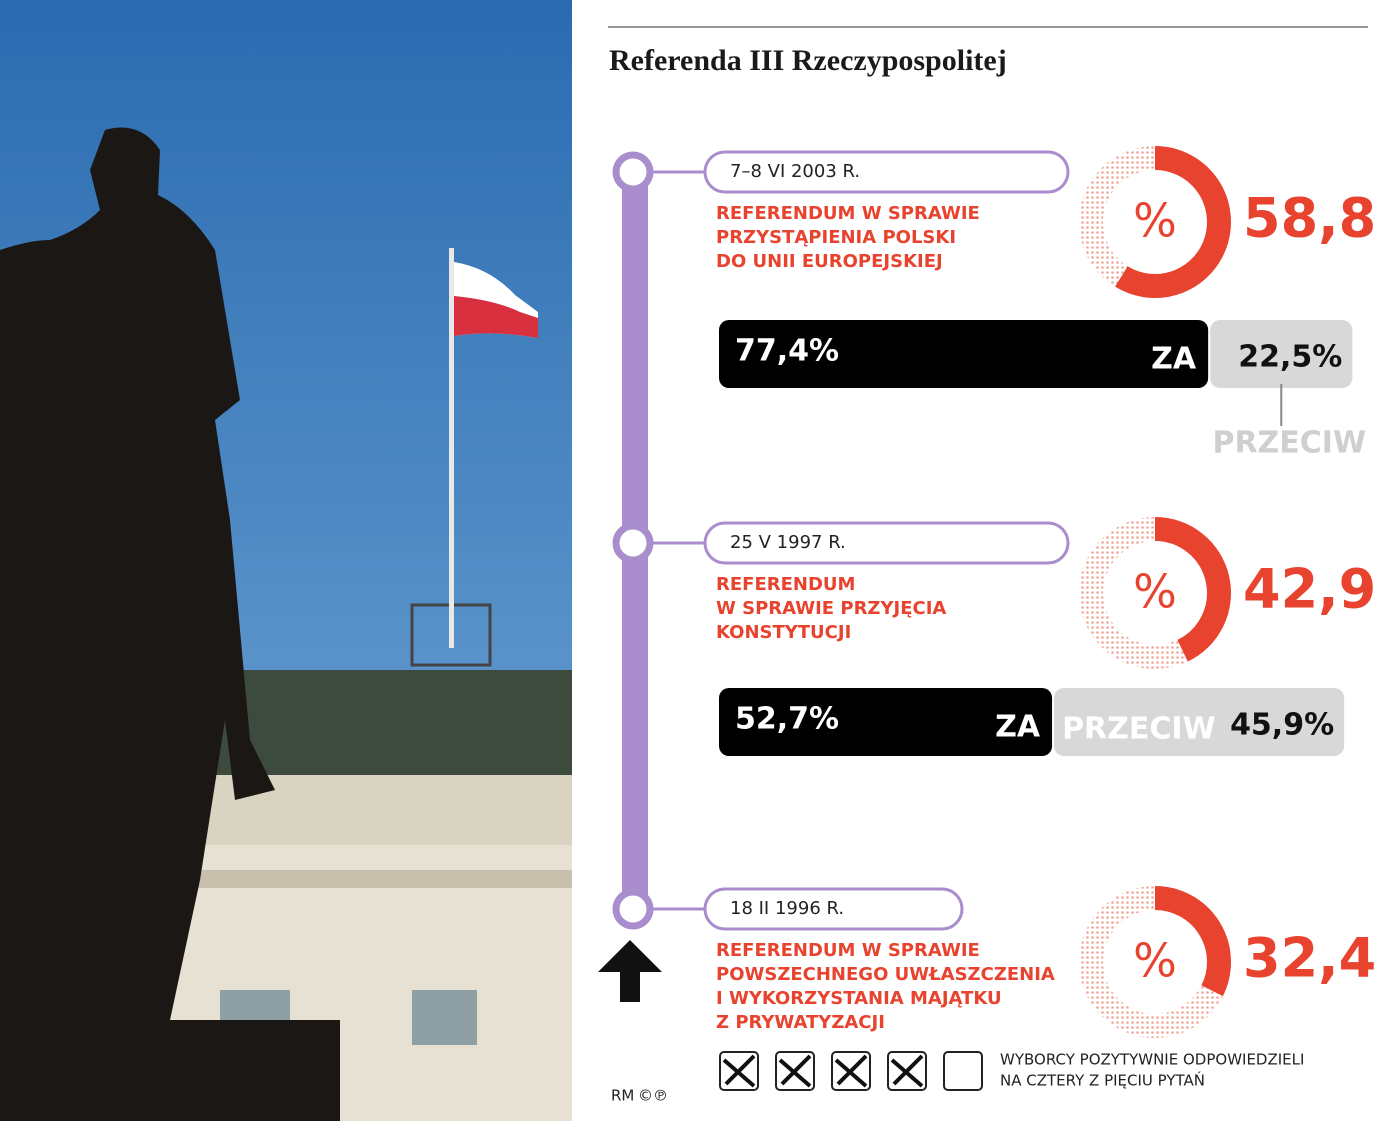  What do you see at coordinates (829, 261) in the screenshot?
I see `referendum-title: DO UNII EUROPEJSKIEJ` at bounding box center [829, 261].